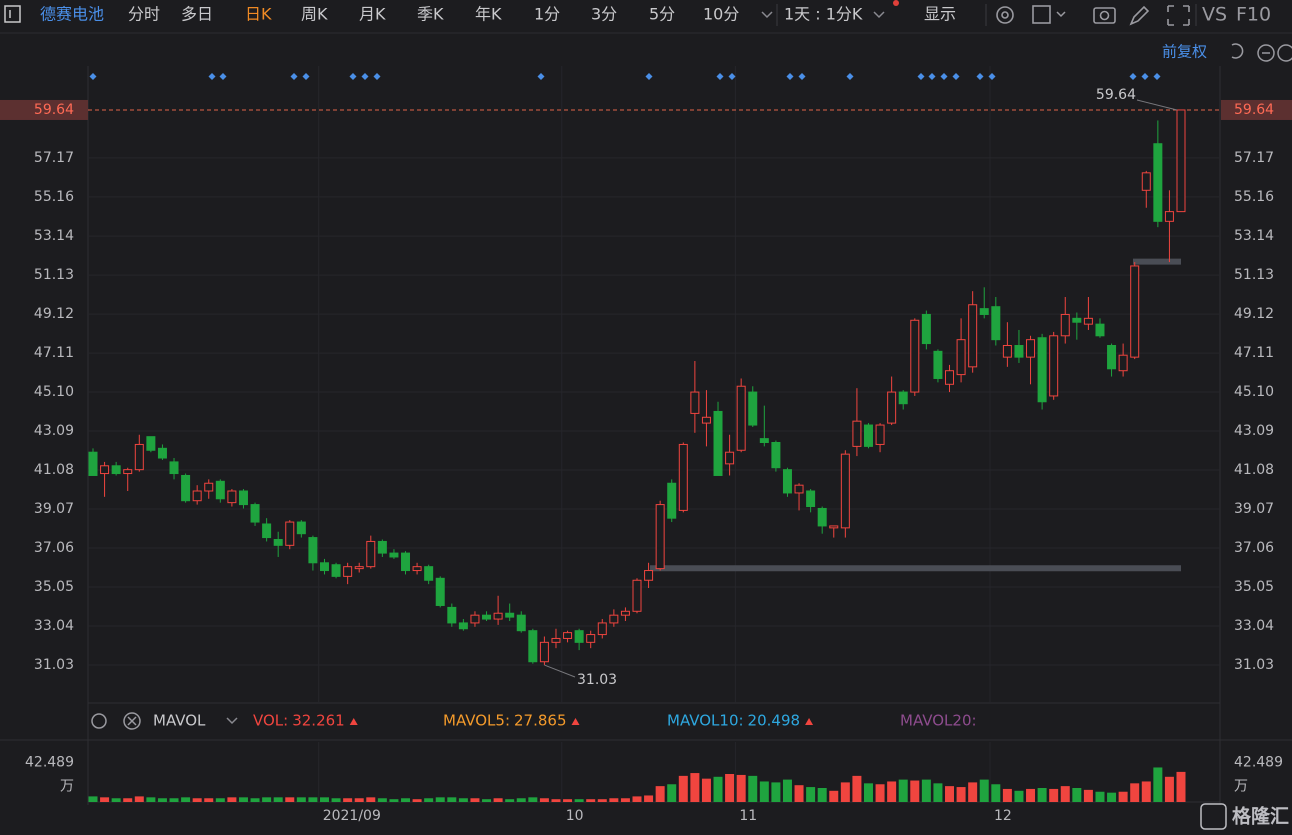  I want to click on settings-icon, so click(1005, 15).